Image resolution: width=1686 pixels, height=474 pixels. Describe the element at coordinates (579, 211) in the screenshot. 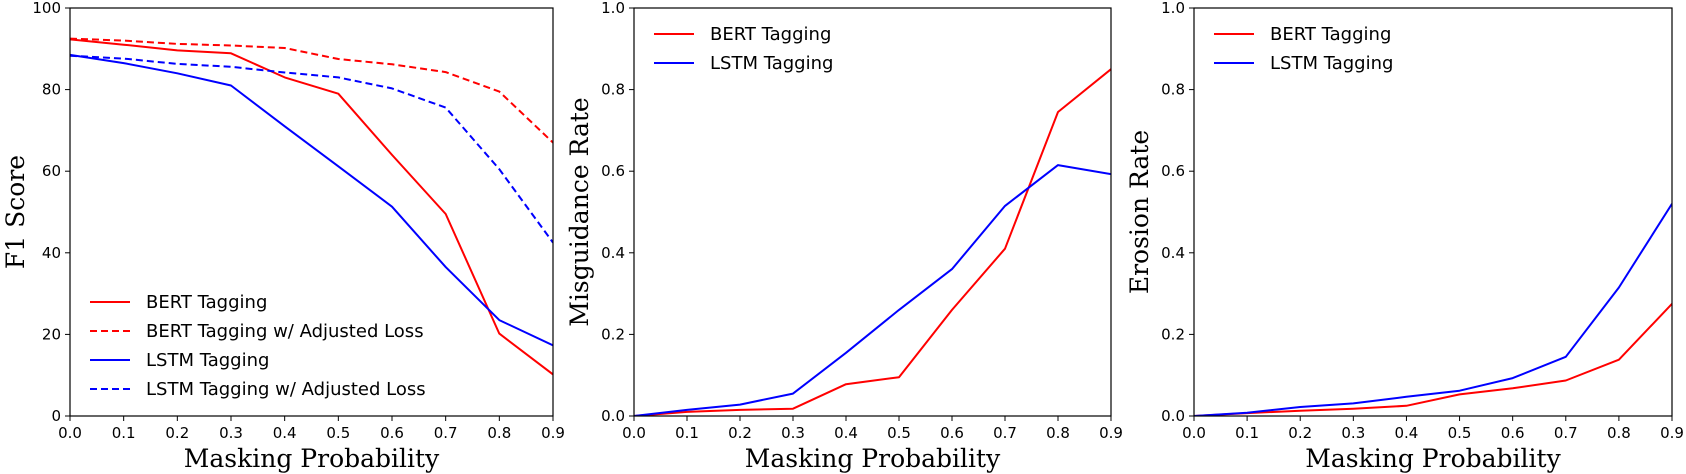

I see `y-axis-label: Misguidance Rate` at that location.